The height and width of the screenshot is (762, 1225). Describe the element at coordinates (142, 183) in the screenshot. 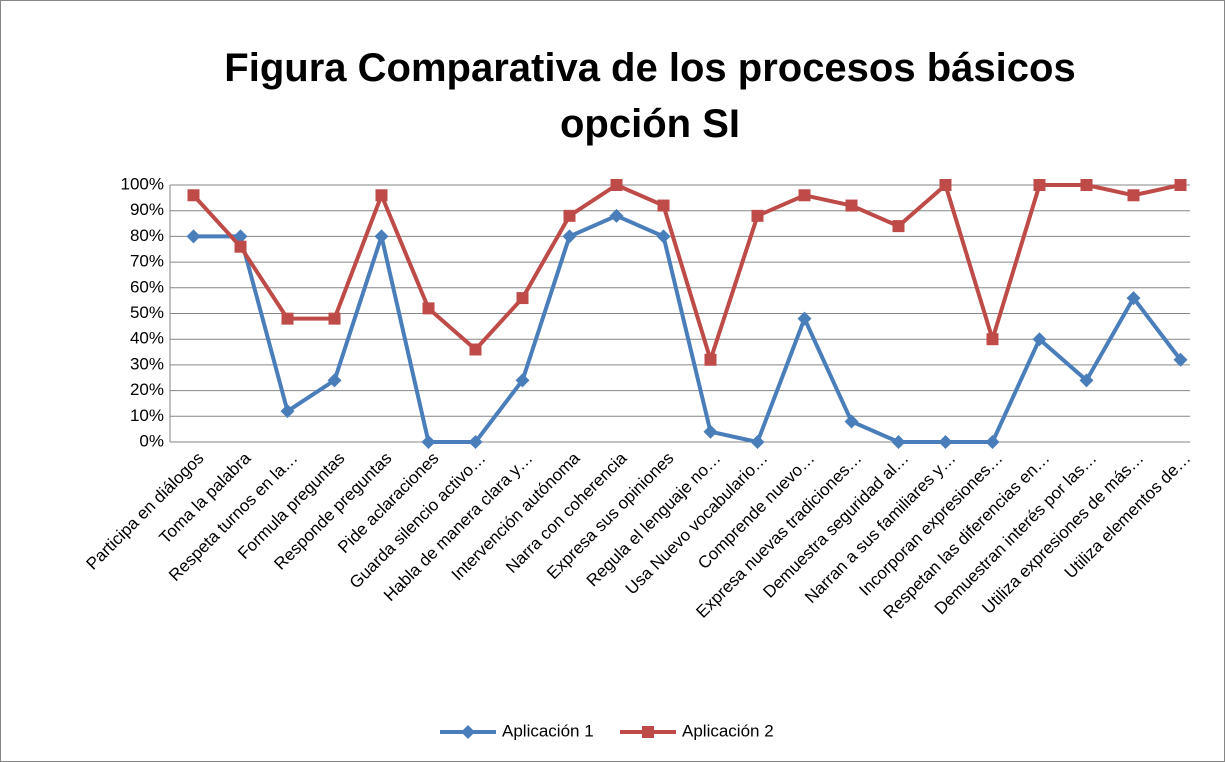

I see `y-tick-label: 100%` at that location.